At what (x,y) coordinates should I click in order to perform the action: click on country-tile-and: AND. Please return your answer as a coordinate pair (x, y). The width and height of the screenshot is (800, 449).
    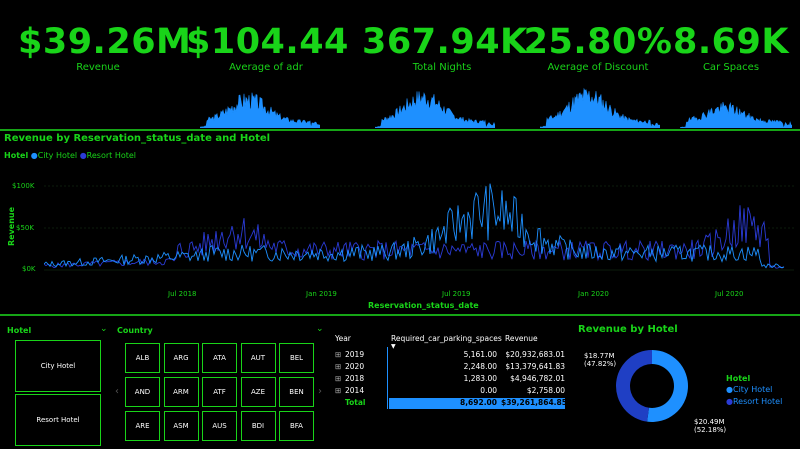
    Looking at the image, I should click on (142, 392).